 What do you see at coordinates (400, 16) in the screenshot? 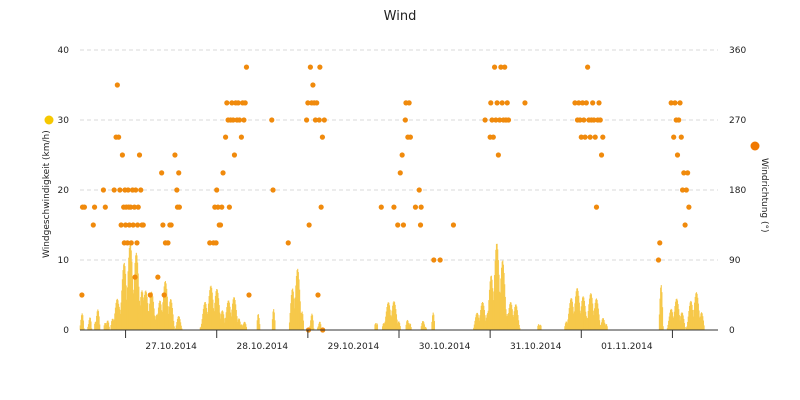
I see `chart-title: Wind` at bounding box center [400, 16].